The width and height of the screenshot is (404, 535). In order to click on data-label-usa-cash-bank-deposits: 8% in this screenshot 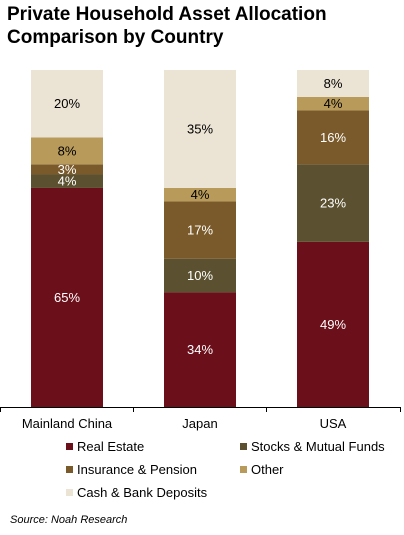, I will do `click(333, 83)`.